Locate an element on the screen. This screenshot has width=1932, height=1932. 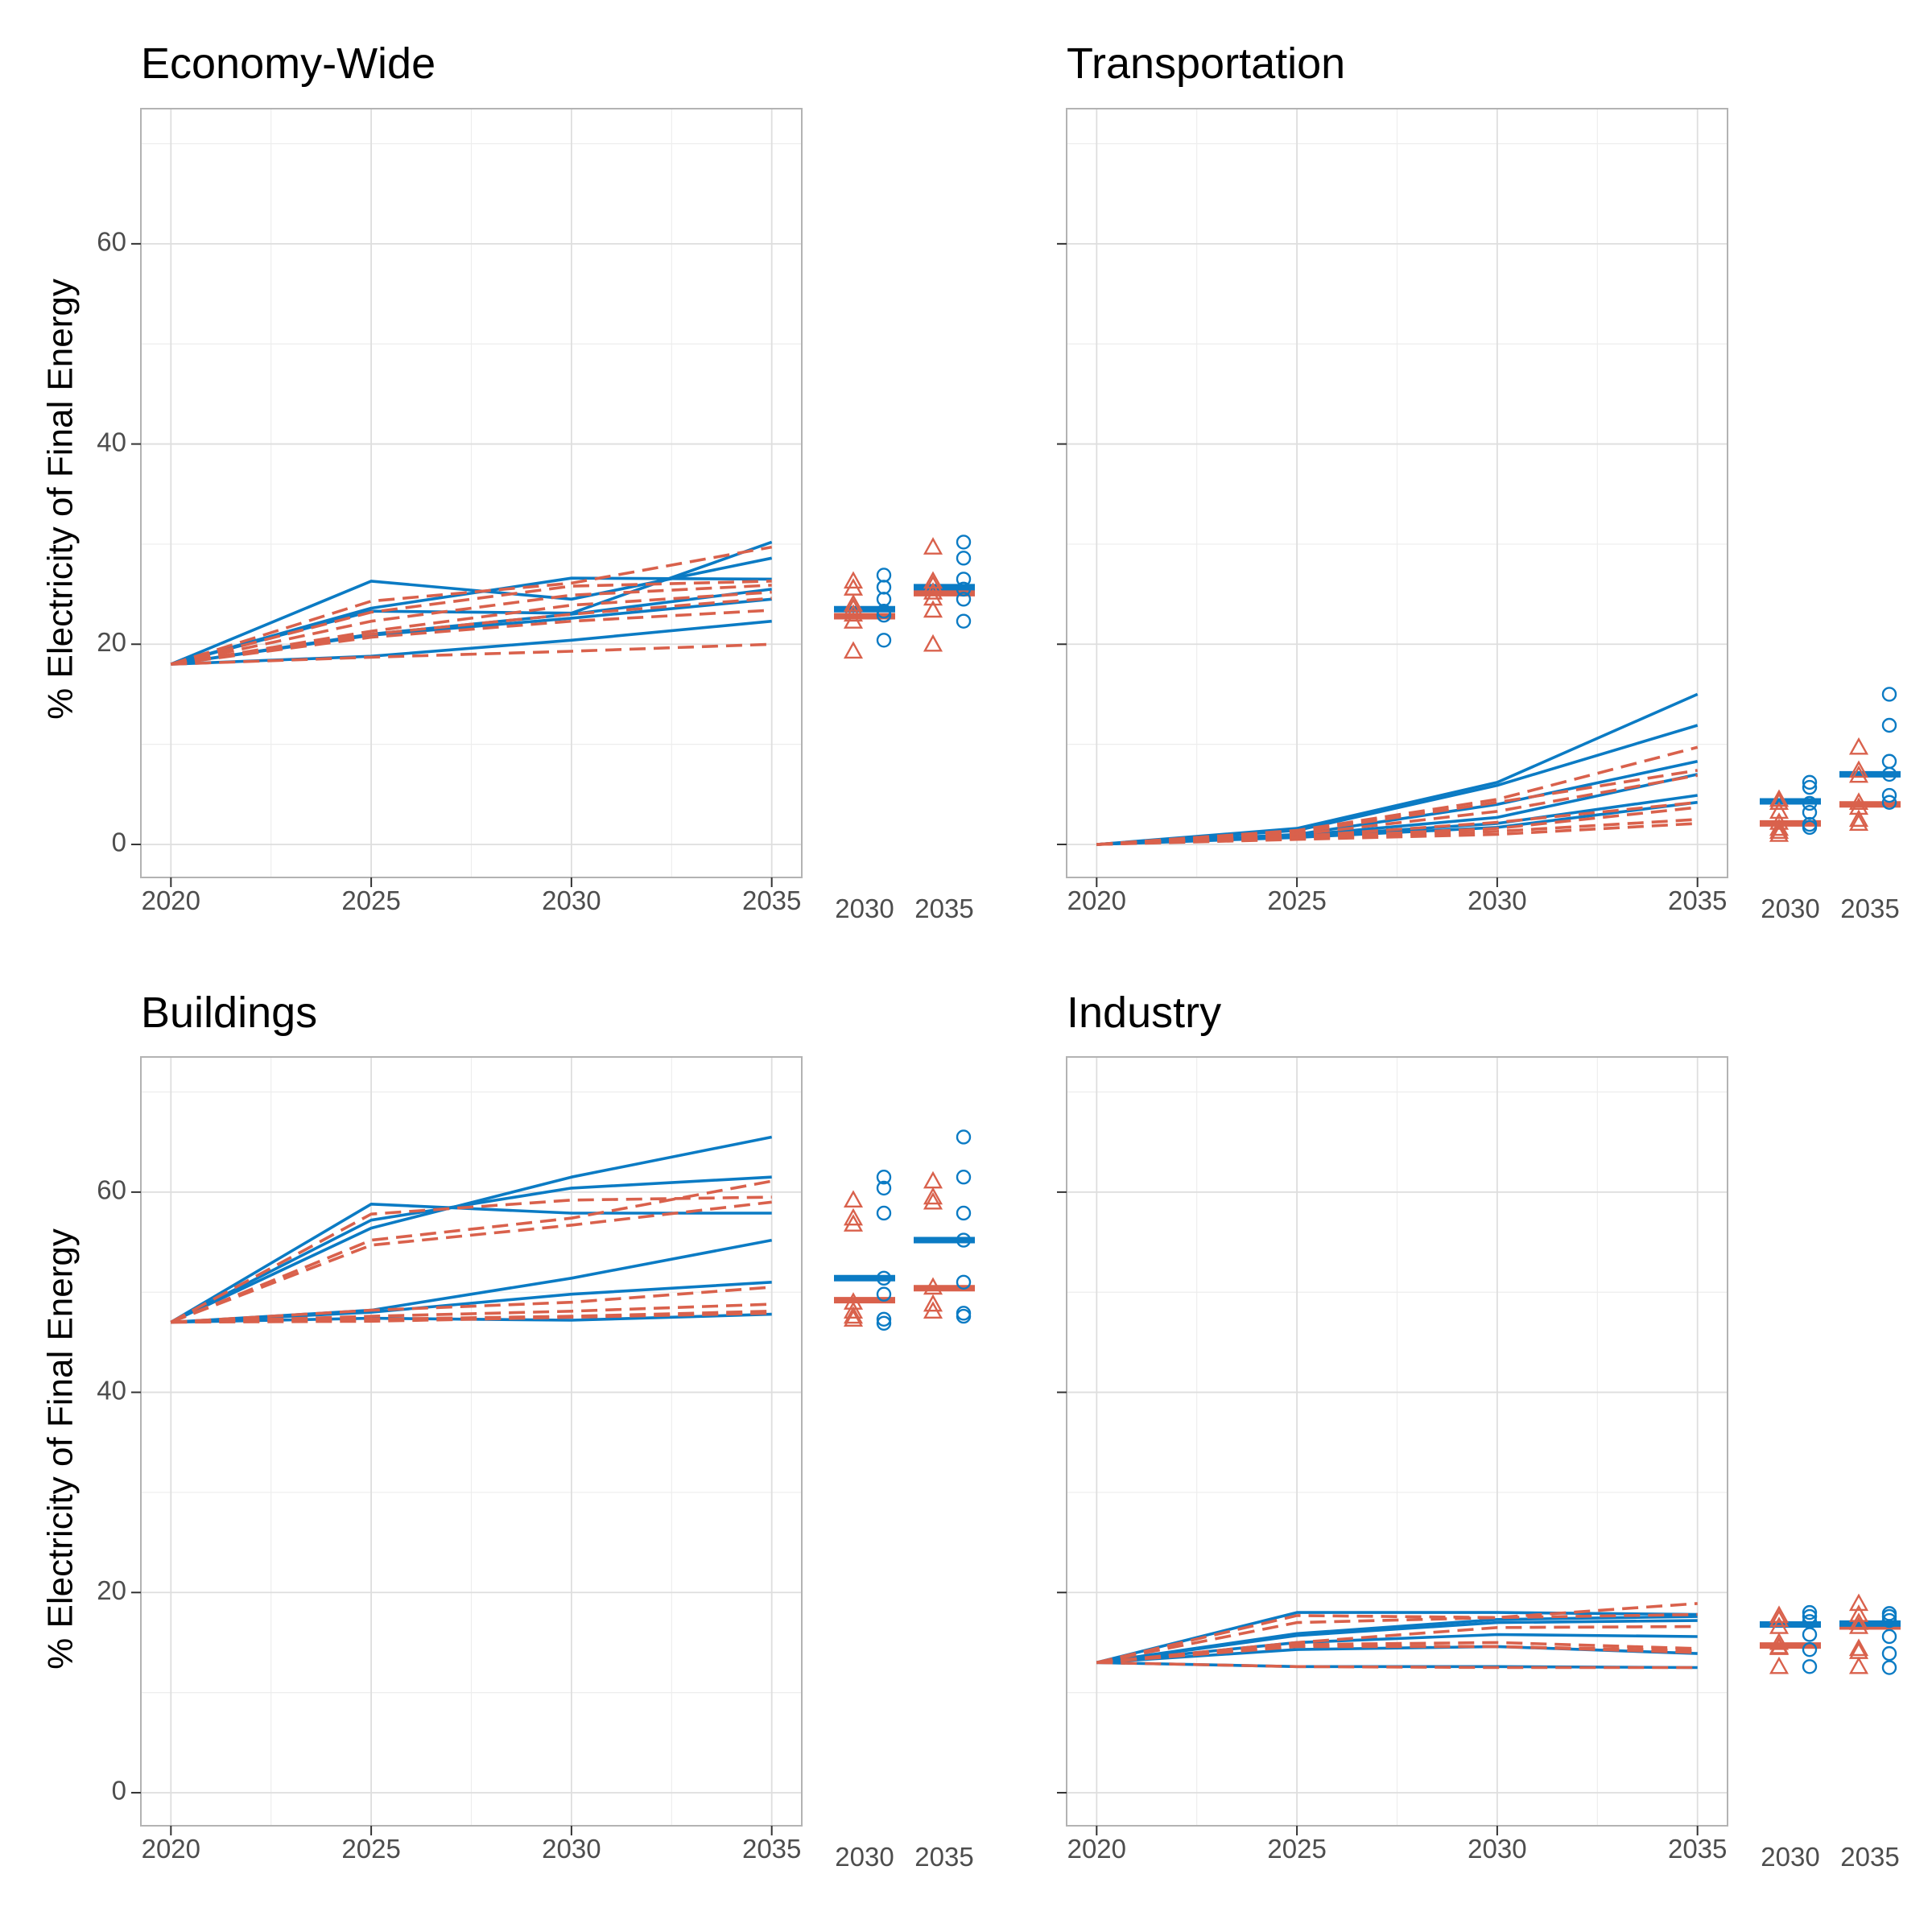
panel-title: Buildings is located at coordinates (229, 1013).